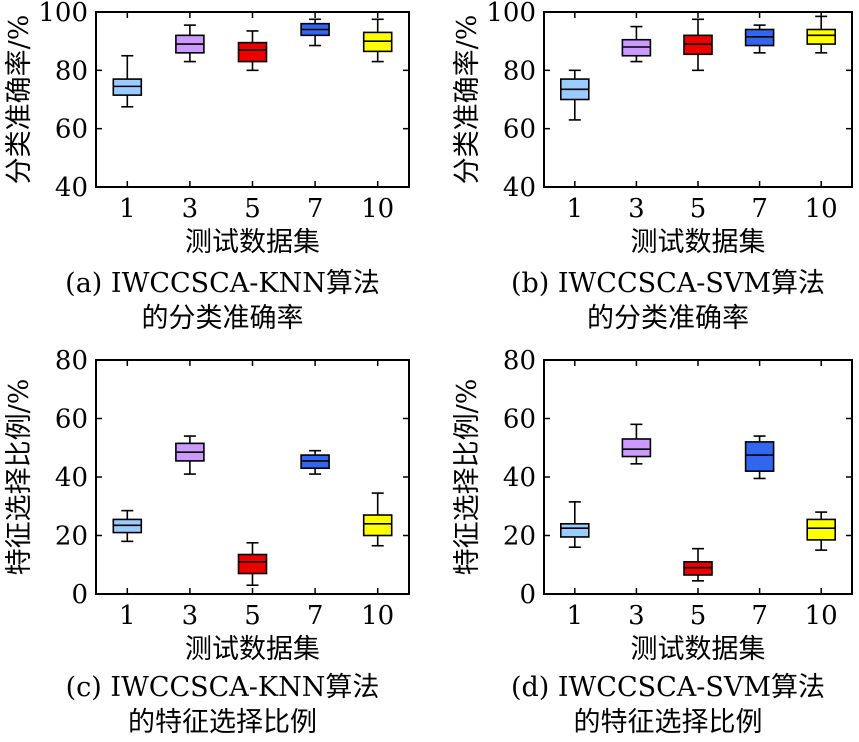  I want to click on panel-caption-line1: (c) IWCCSCA-KNN算法, so click(223, 687).